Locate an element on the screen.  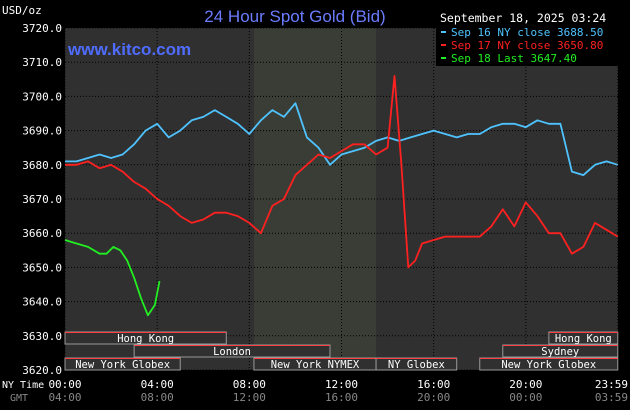
legend-background is located at coordinates (527, 46).